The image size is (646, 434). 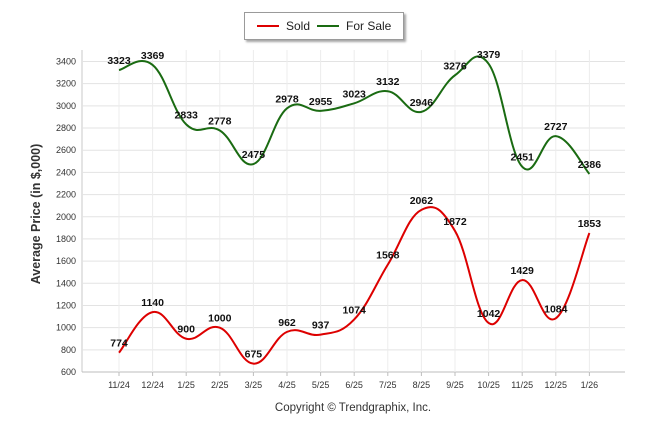 What do you see at coordinates (488, 385) in the screenshot?
I see `x-tick-label: 10/25` at bounding box center [488, 385].